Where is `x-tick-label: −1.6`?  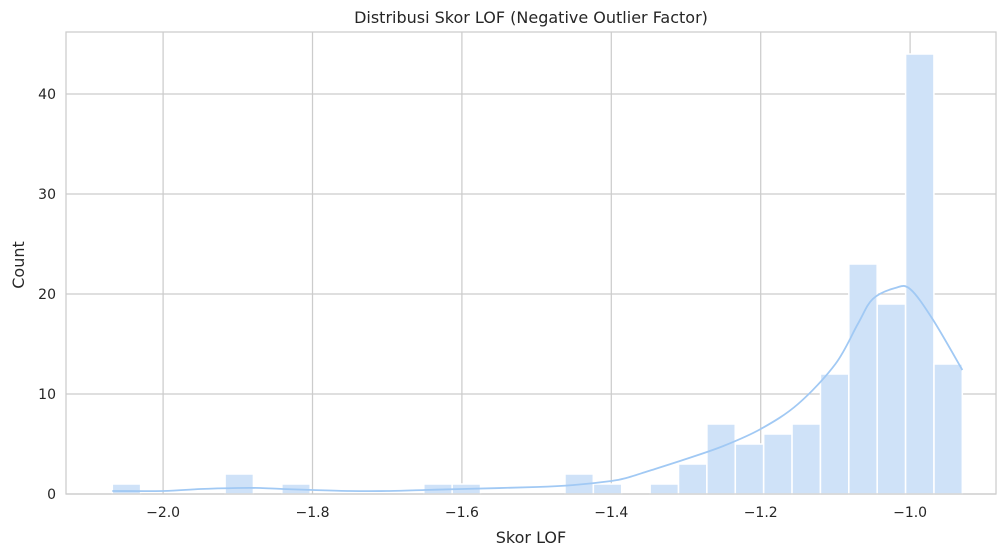 x-tick-label: −1.6 is located at coordinates (462, 513).